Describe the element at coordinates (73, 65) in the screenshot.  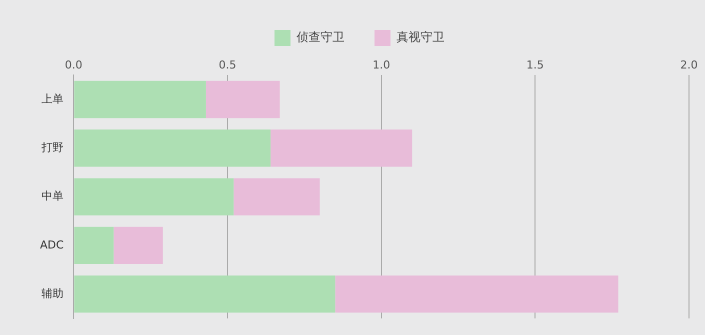
I see `x-tick-label: 0.0` at that location.